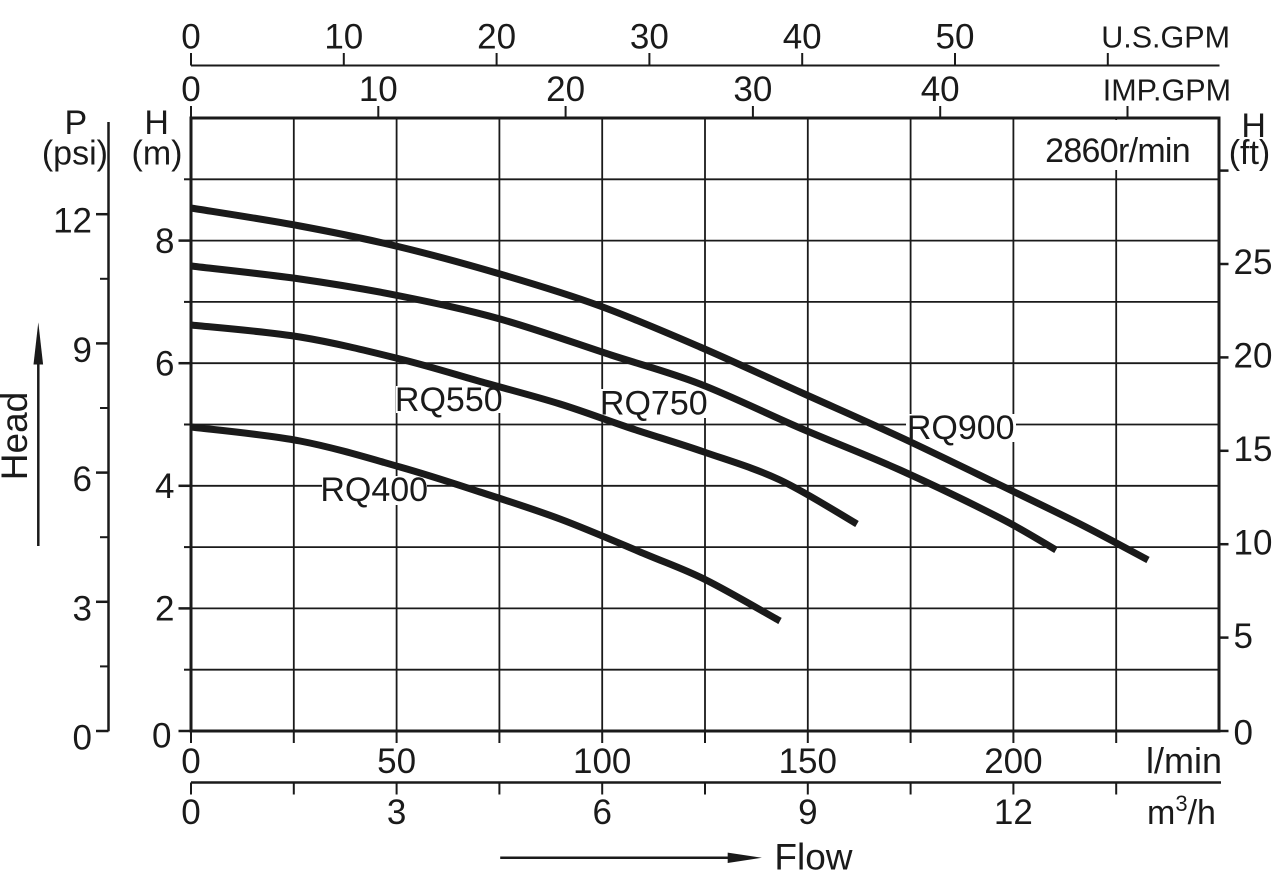 The image size is (1284, 877). Describe the element at coordinates (813, 857) in the screenshot. I see `svg-text: Flow` at that location.